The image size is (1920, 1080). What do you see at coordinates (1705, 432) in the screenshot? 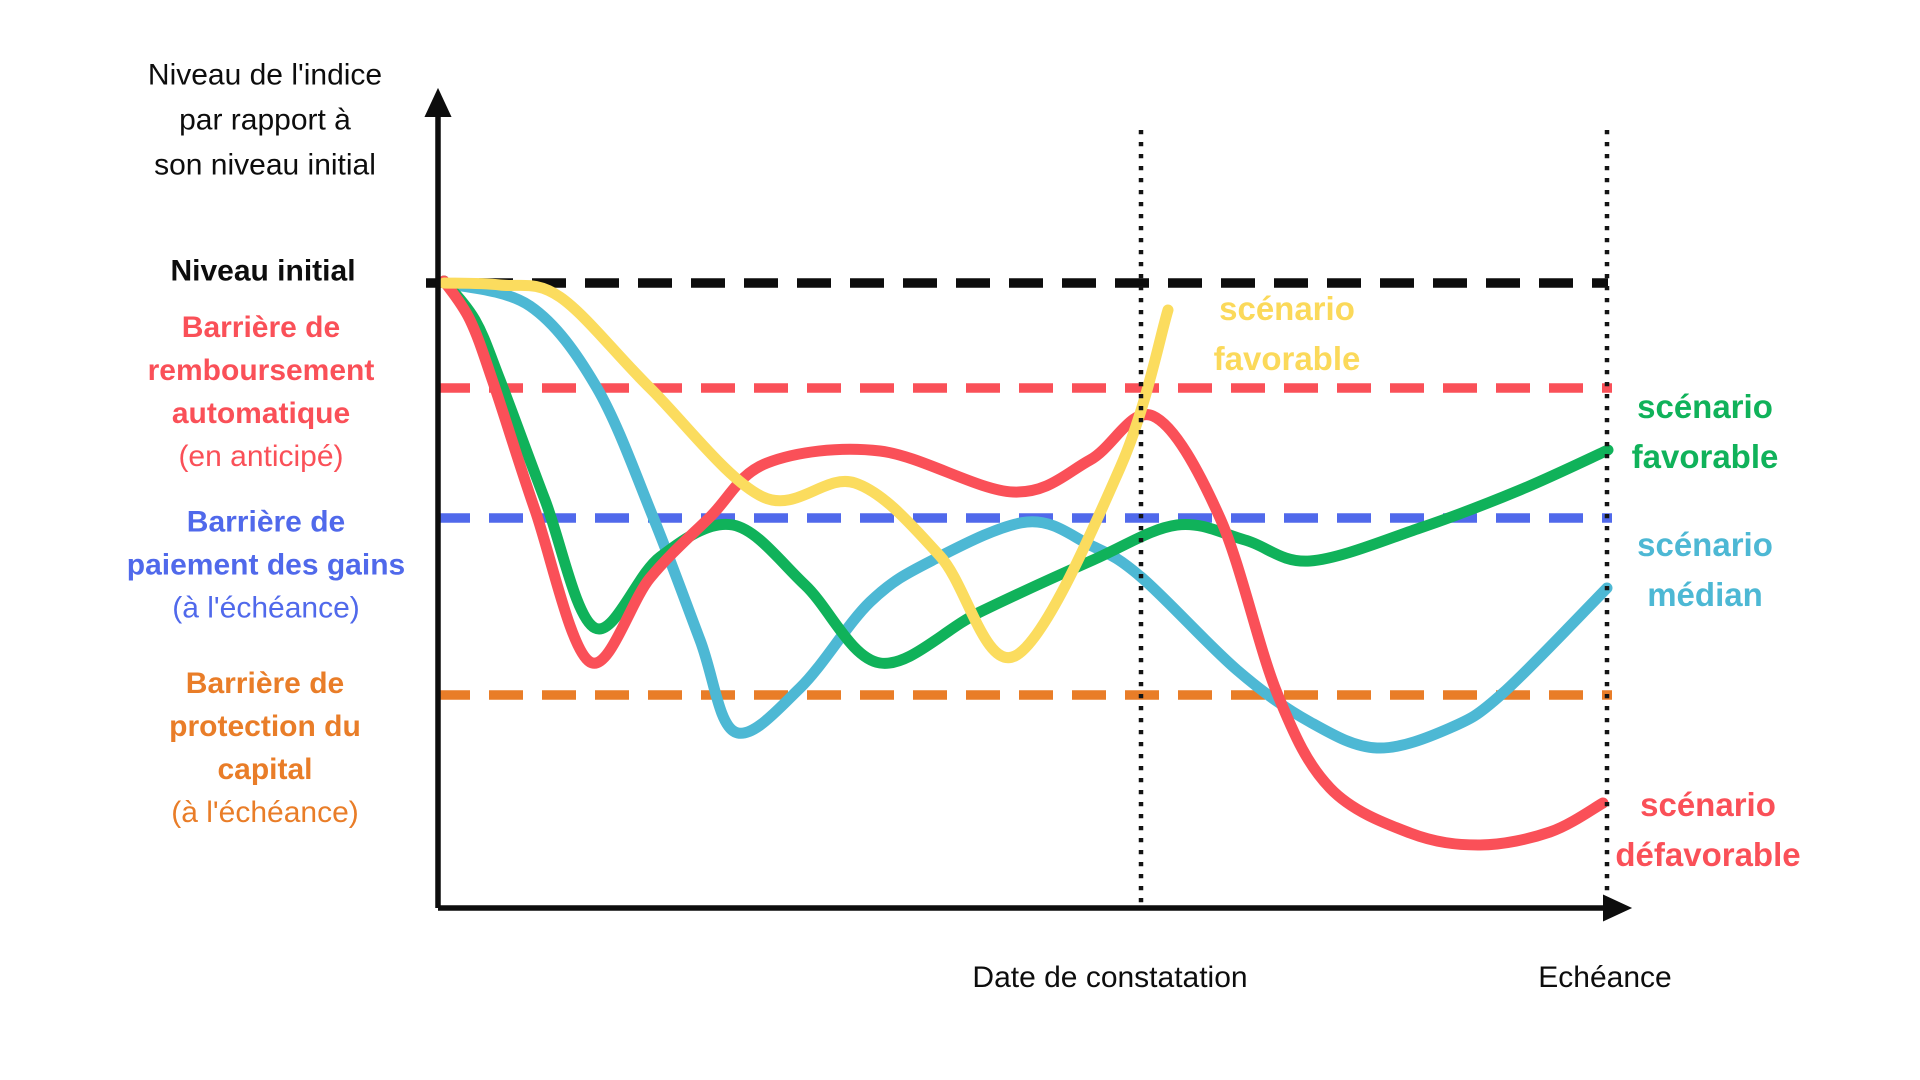
I see `legend-scenario-favorable: scénario favorable` at bounding box center [1705, 432].